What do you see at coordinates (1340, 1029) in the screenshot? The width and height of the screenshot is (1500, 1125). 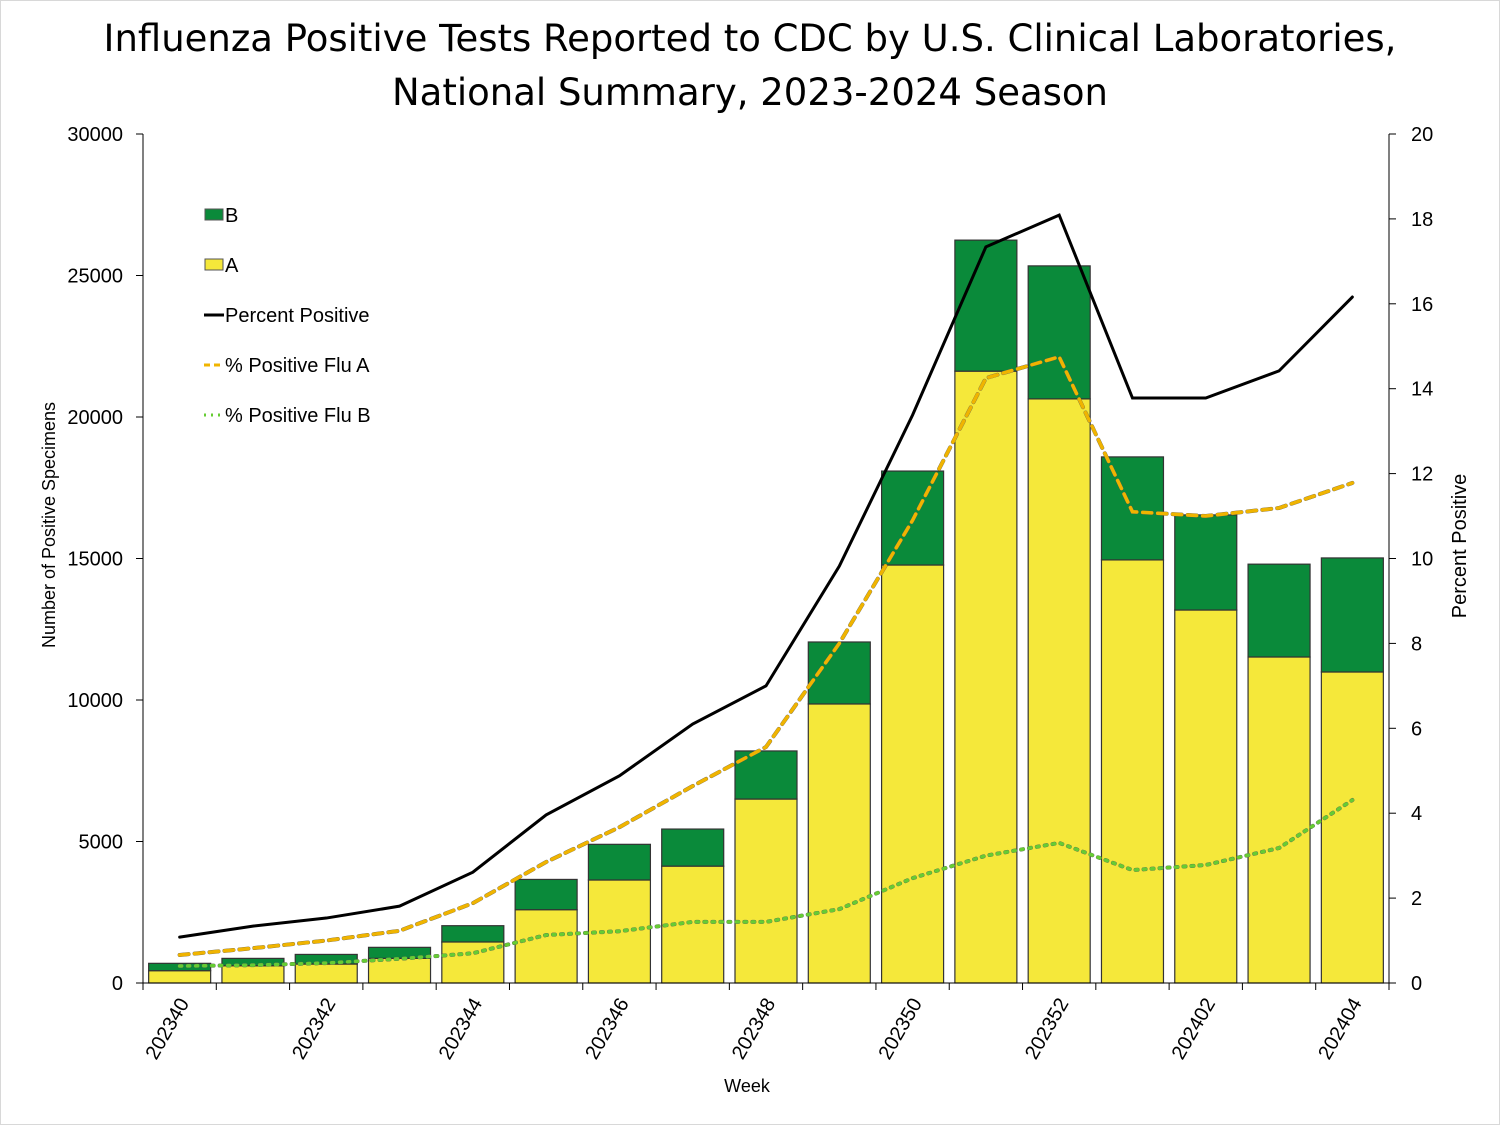 I see `x-tick-label: 202404` at bounding box center [1340, 1029].